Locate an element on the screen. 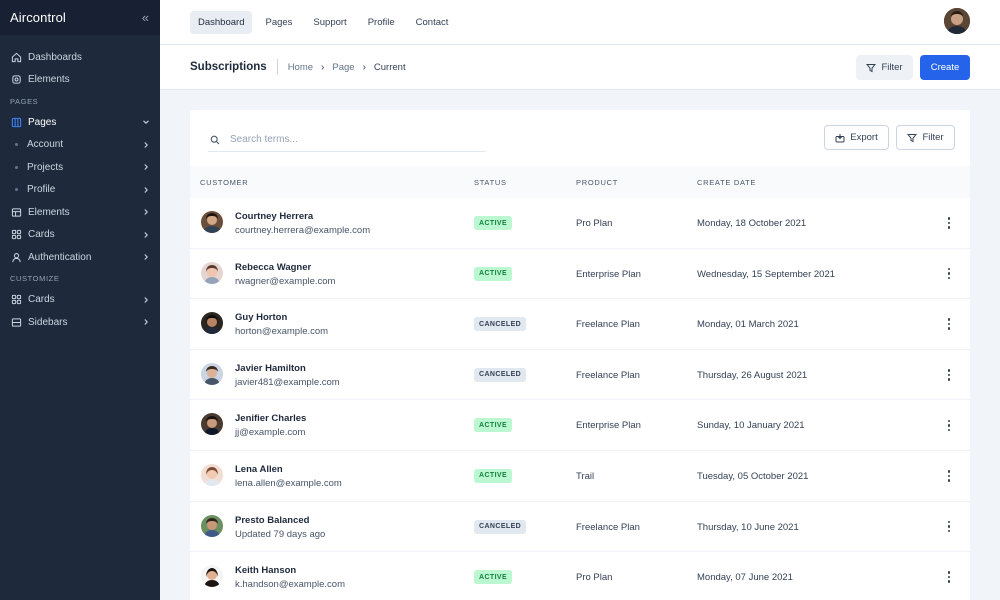 This screenshot has width=1000, height=600. sidebar-item-elements: Elements is located at coordinates (80, 80).